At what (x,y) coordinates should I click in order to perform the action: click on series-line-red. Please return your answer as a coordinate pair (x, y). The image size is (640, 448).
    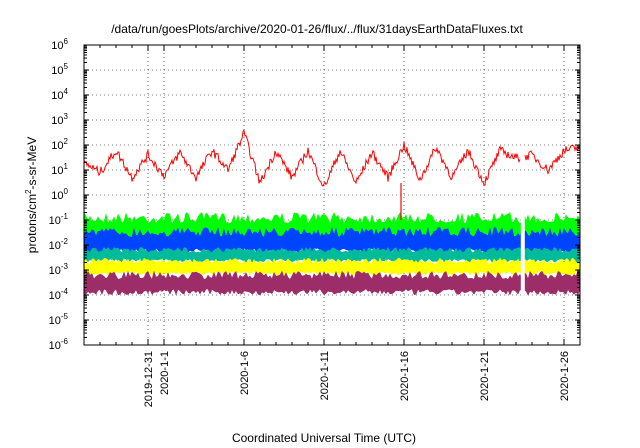
    Looking at the image, I should click on (331, 158).